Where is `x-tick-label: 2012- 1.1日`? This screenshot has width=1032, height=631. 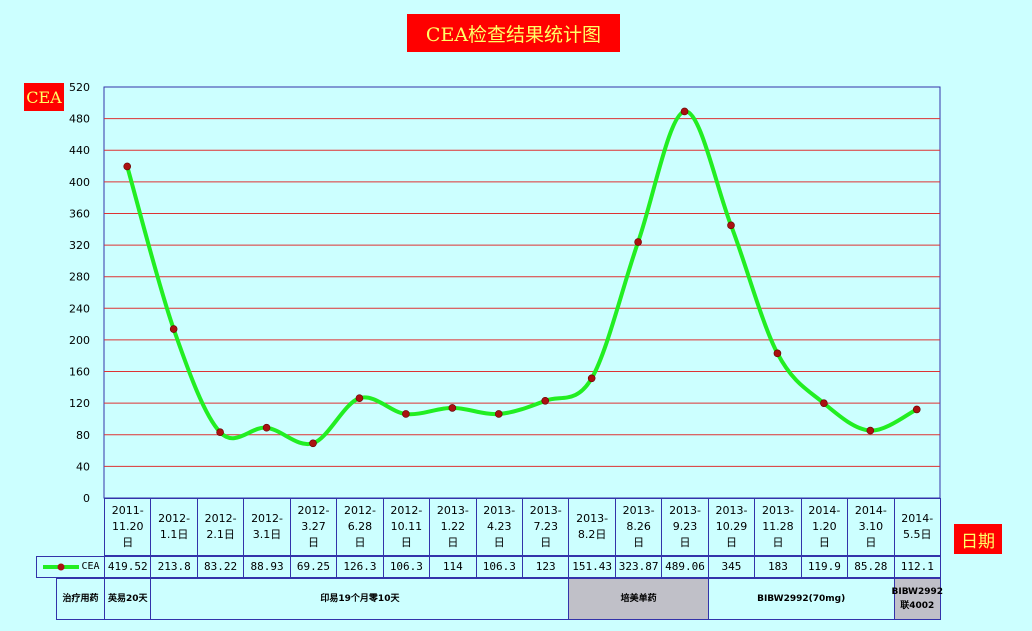 x-tick-label: 2012- 1.1日 is located at coordinates (174, 527).